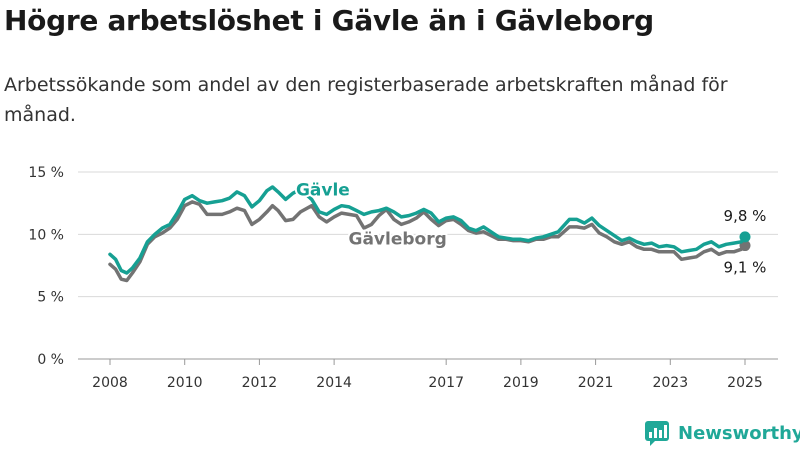 The image size is (800, 450). What do you see at coordinates (334, 383) in the screenshot?
I see `x-tick-label: 2014` at bounding box center [334, 383].